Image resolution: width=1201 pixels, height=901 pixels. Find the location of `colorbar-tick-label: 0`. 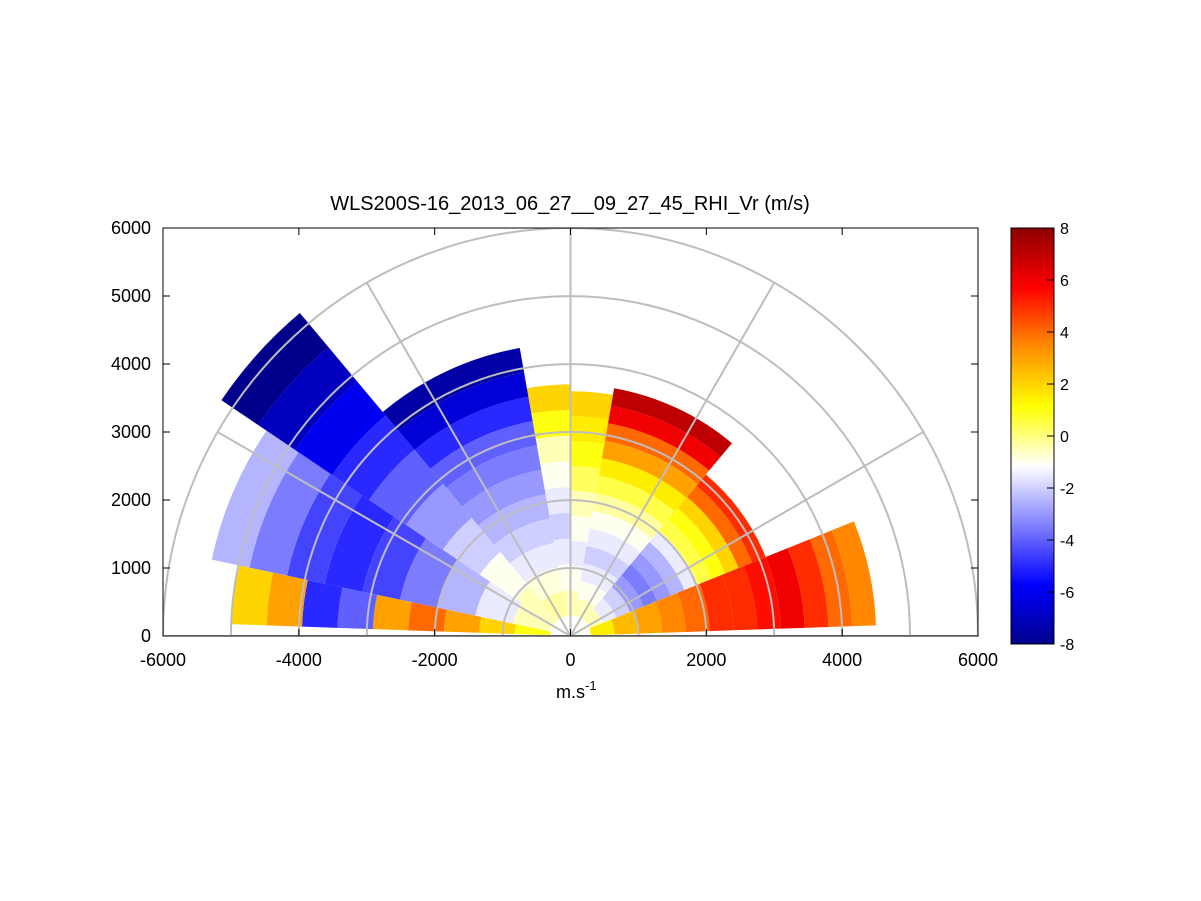

colorbar-tick-label: 0 is located at coordinates (1064, 437).